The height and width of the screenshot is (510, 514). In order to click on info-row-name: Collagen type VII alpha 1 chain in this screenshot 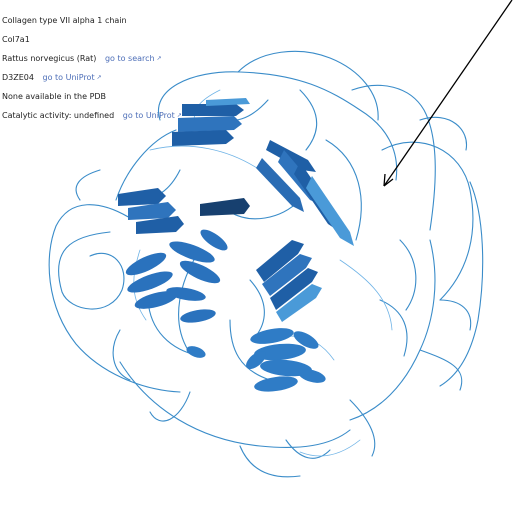, I will do `click(92, 21)`.